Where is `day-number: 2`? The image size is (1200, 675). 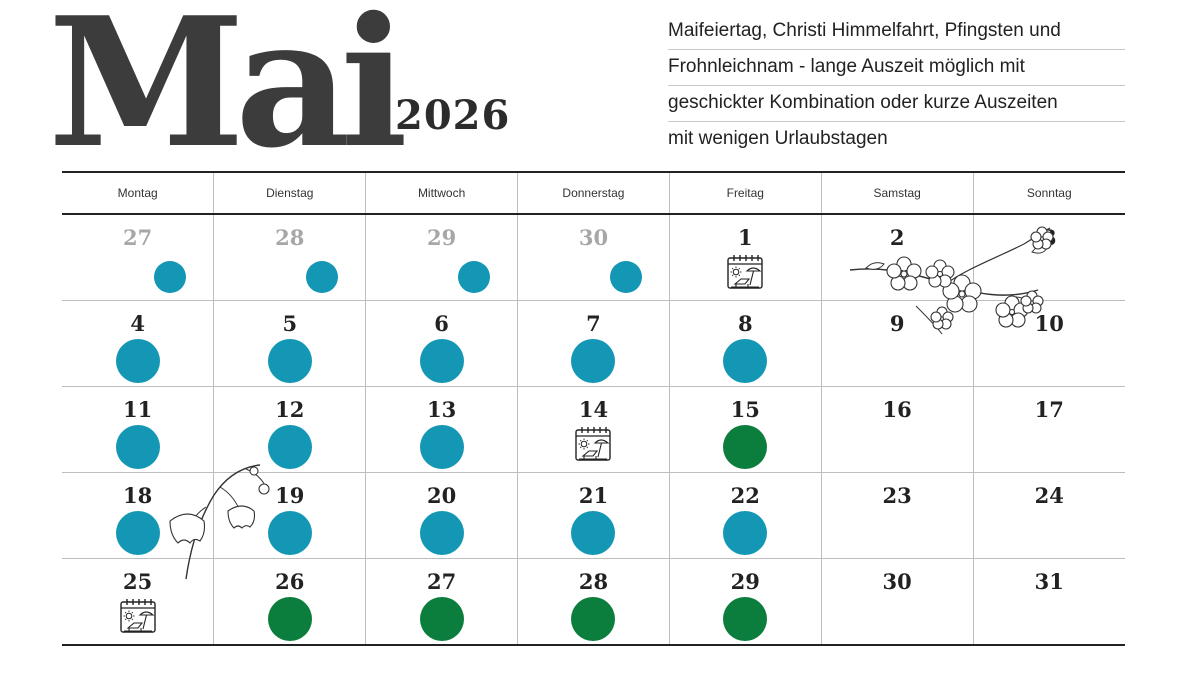
day-number: 2 is located at coordinates (897, 237).